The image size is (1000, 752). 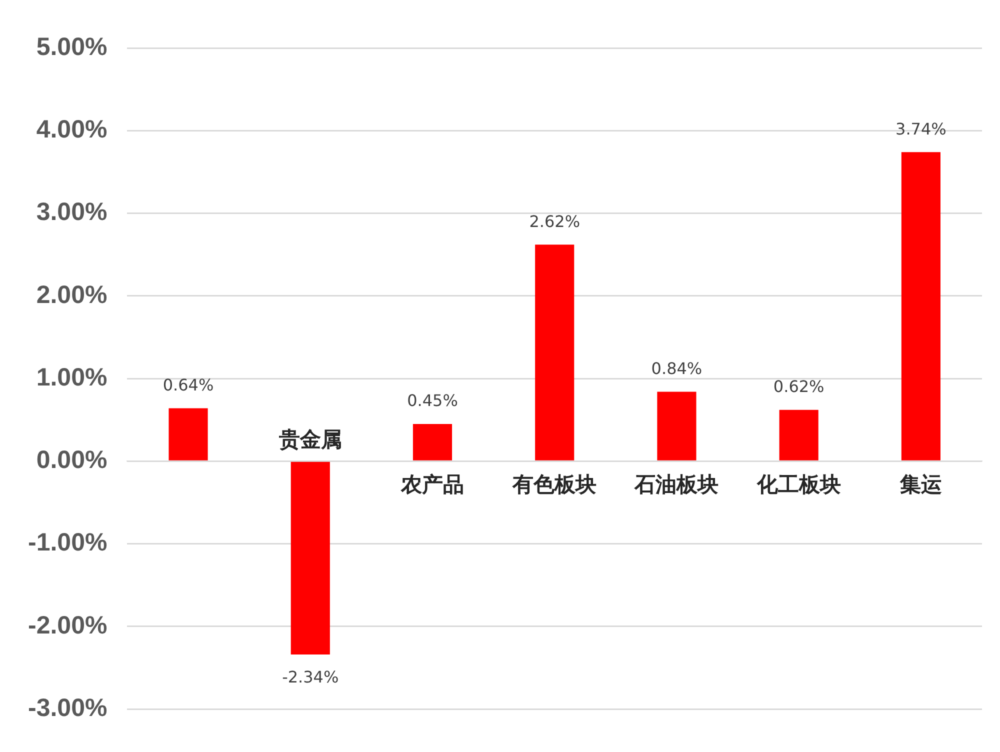 I want to click on x-tick-label: 化工板块, so click(x=798, y=484).